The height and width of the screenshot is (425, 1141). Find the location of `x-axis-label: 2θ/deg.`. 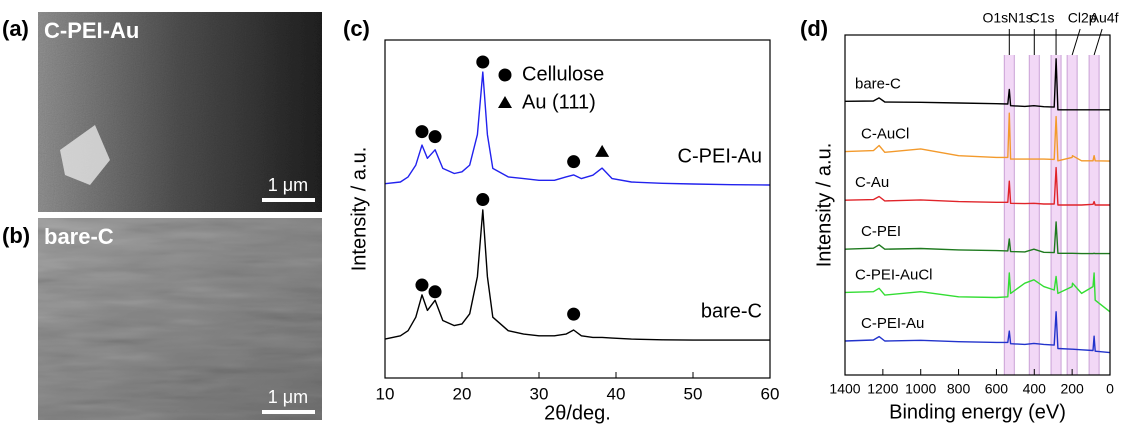

x-axis-label: 2θ/deg. is located at coordinates (577, 413).